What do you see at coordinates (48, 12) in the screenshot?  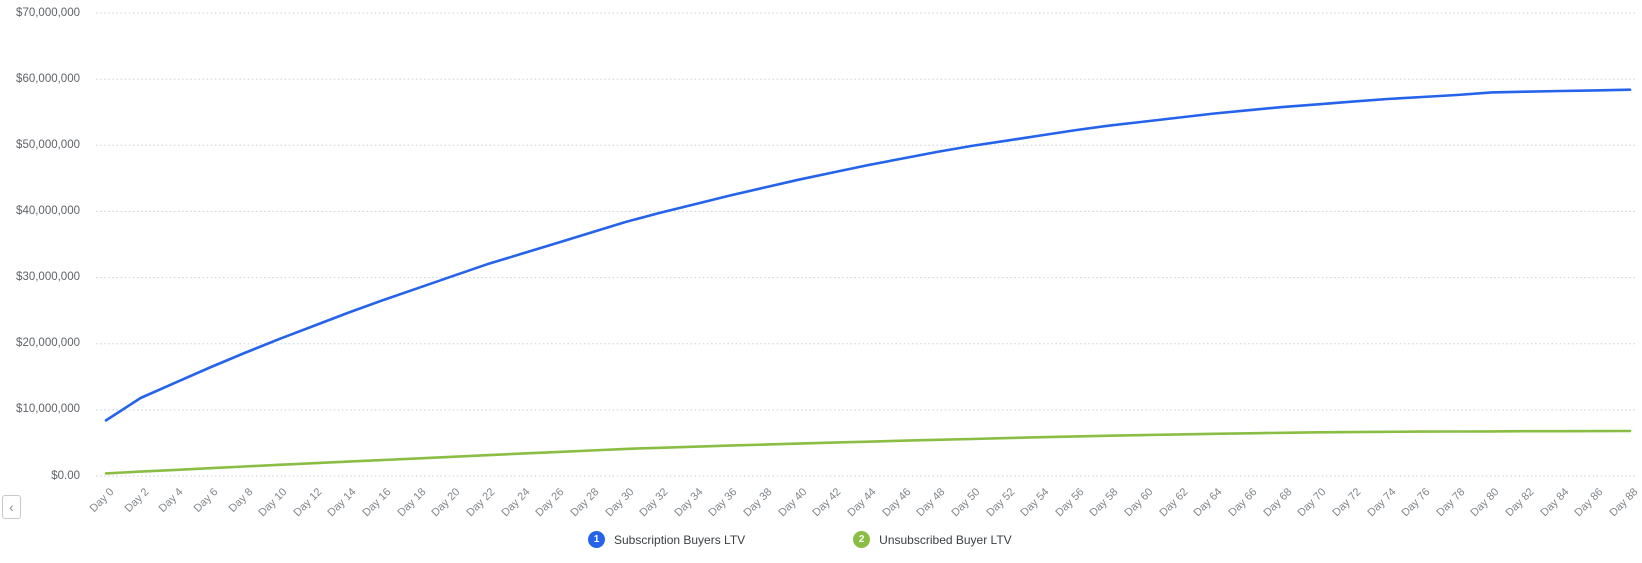 I see `y-axis-tick-label: $70,000,000` at bounding box center [48, 12].